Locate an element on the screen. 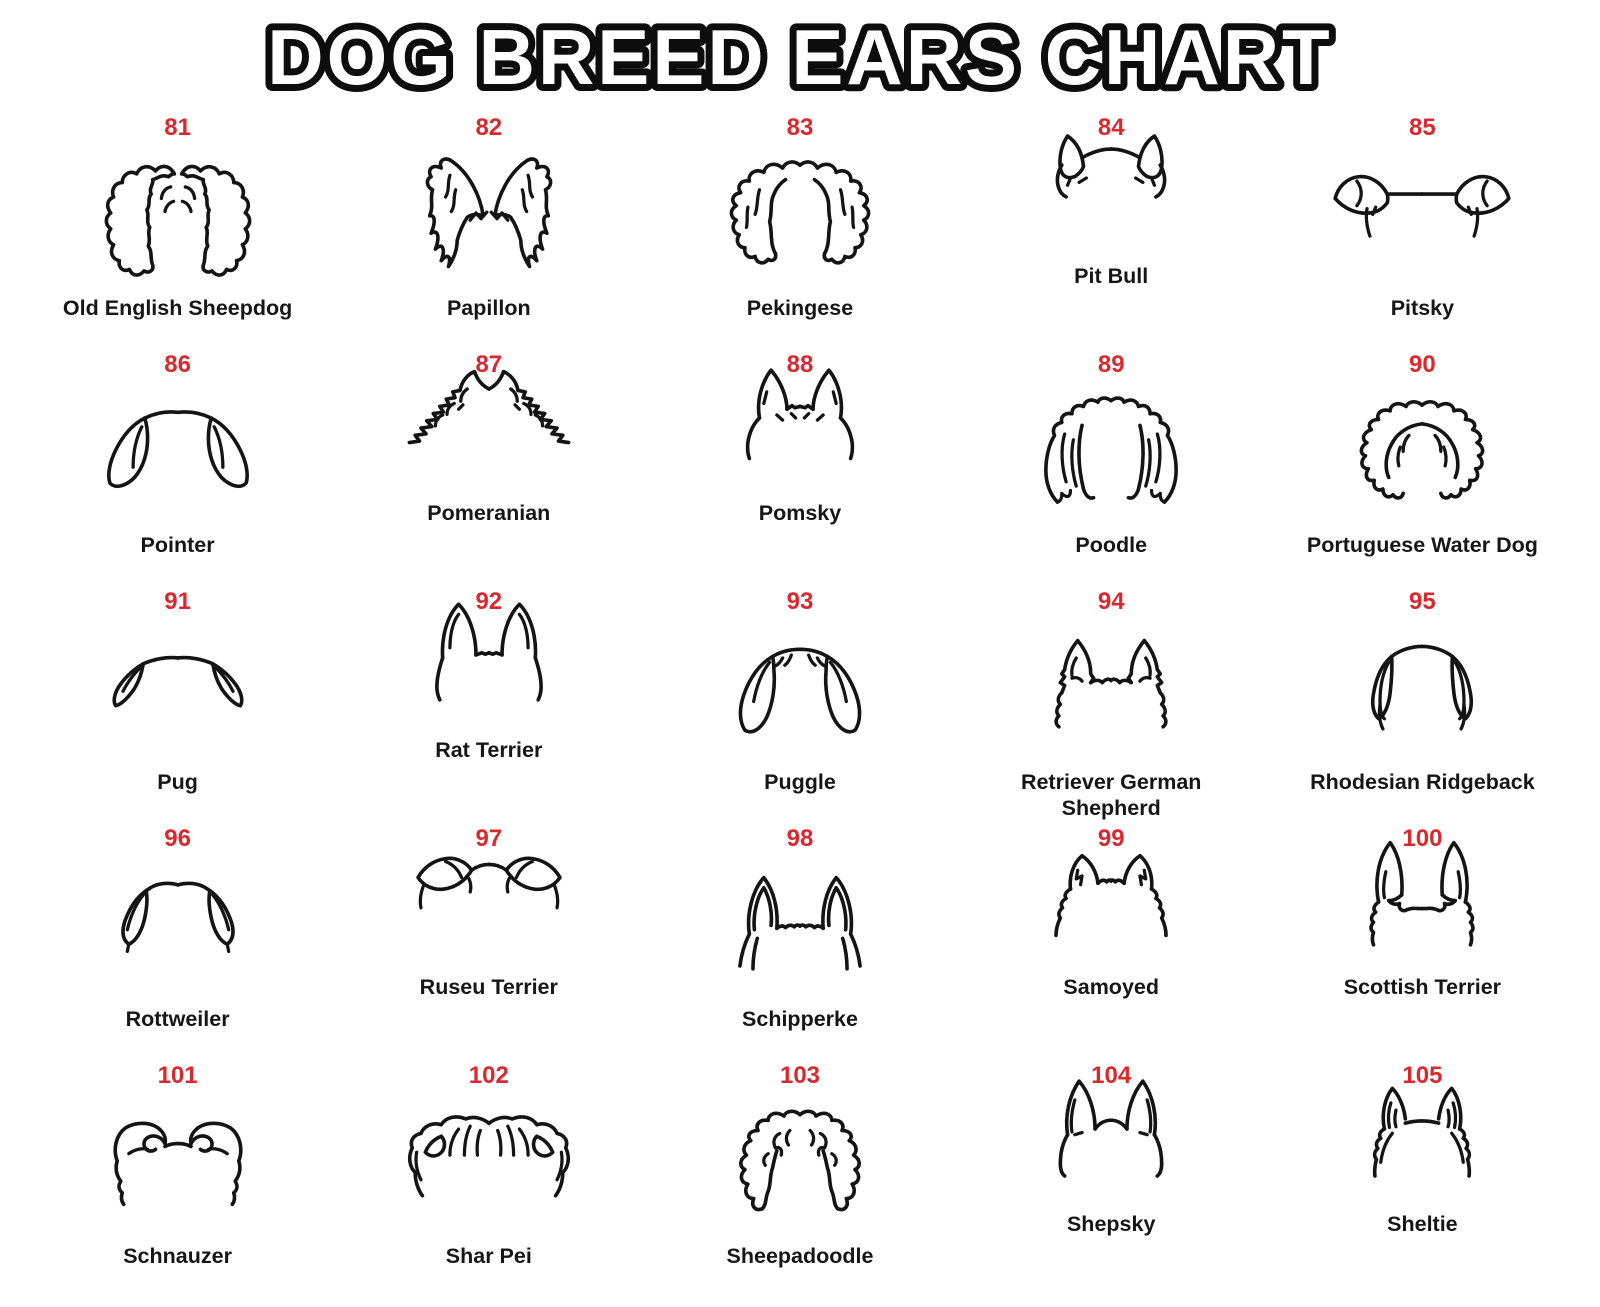  breed-cell: 99 Samoyed is located at coordinates (1111, 941).